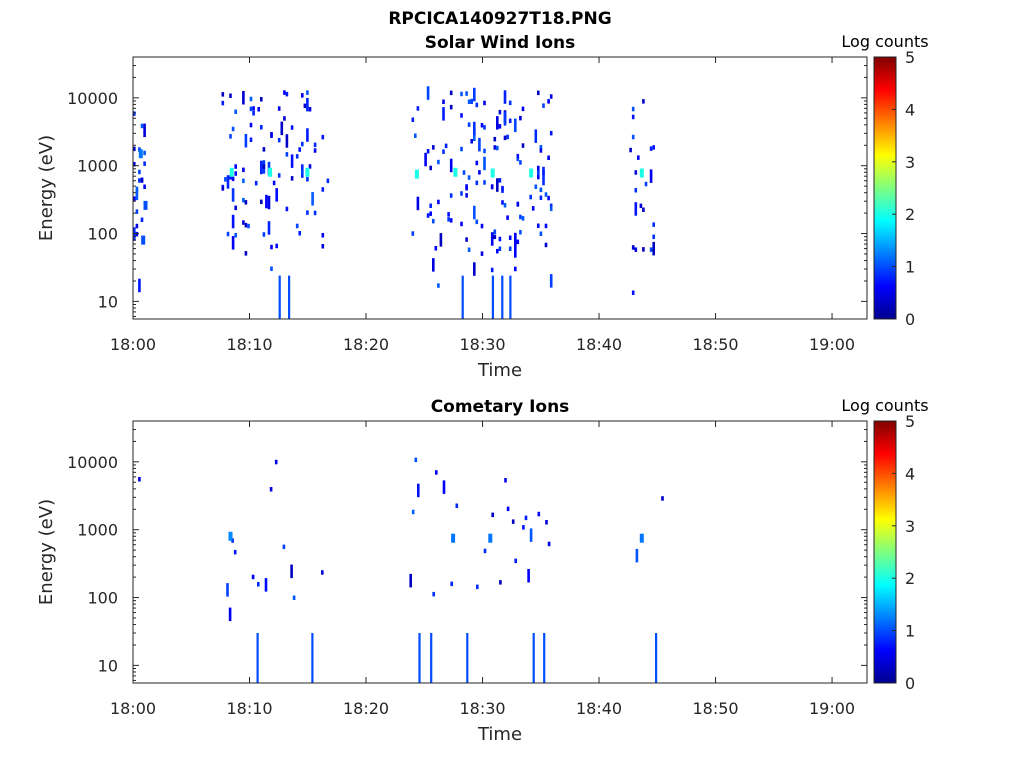  I want to click on panel-title: Cometary Ions, so click(500, 407).